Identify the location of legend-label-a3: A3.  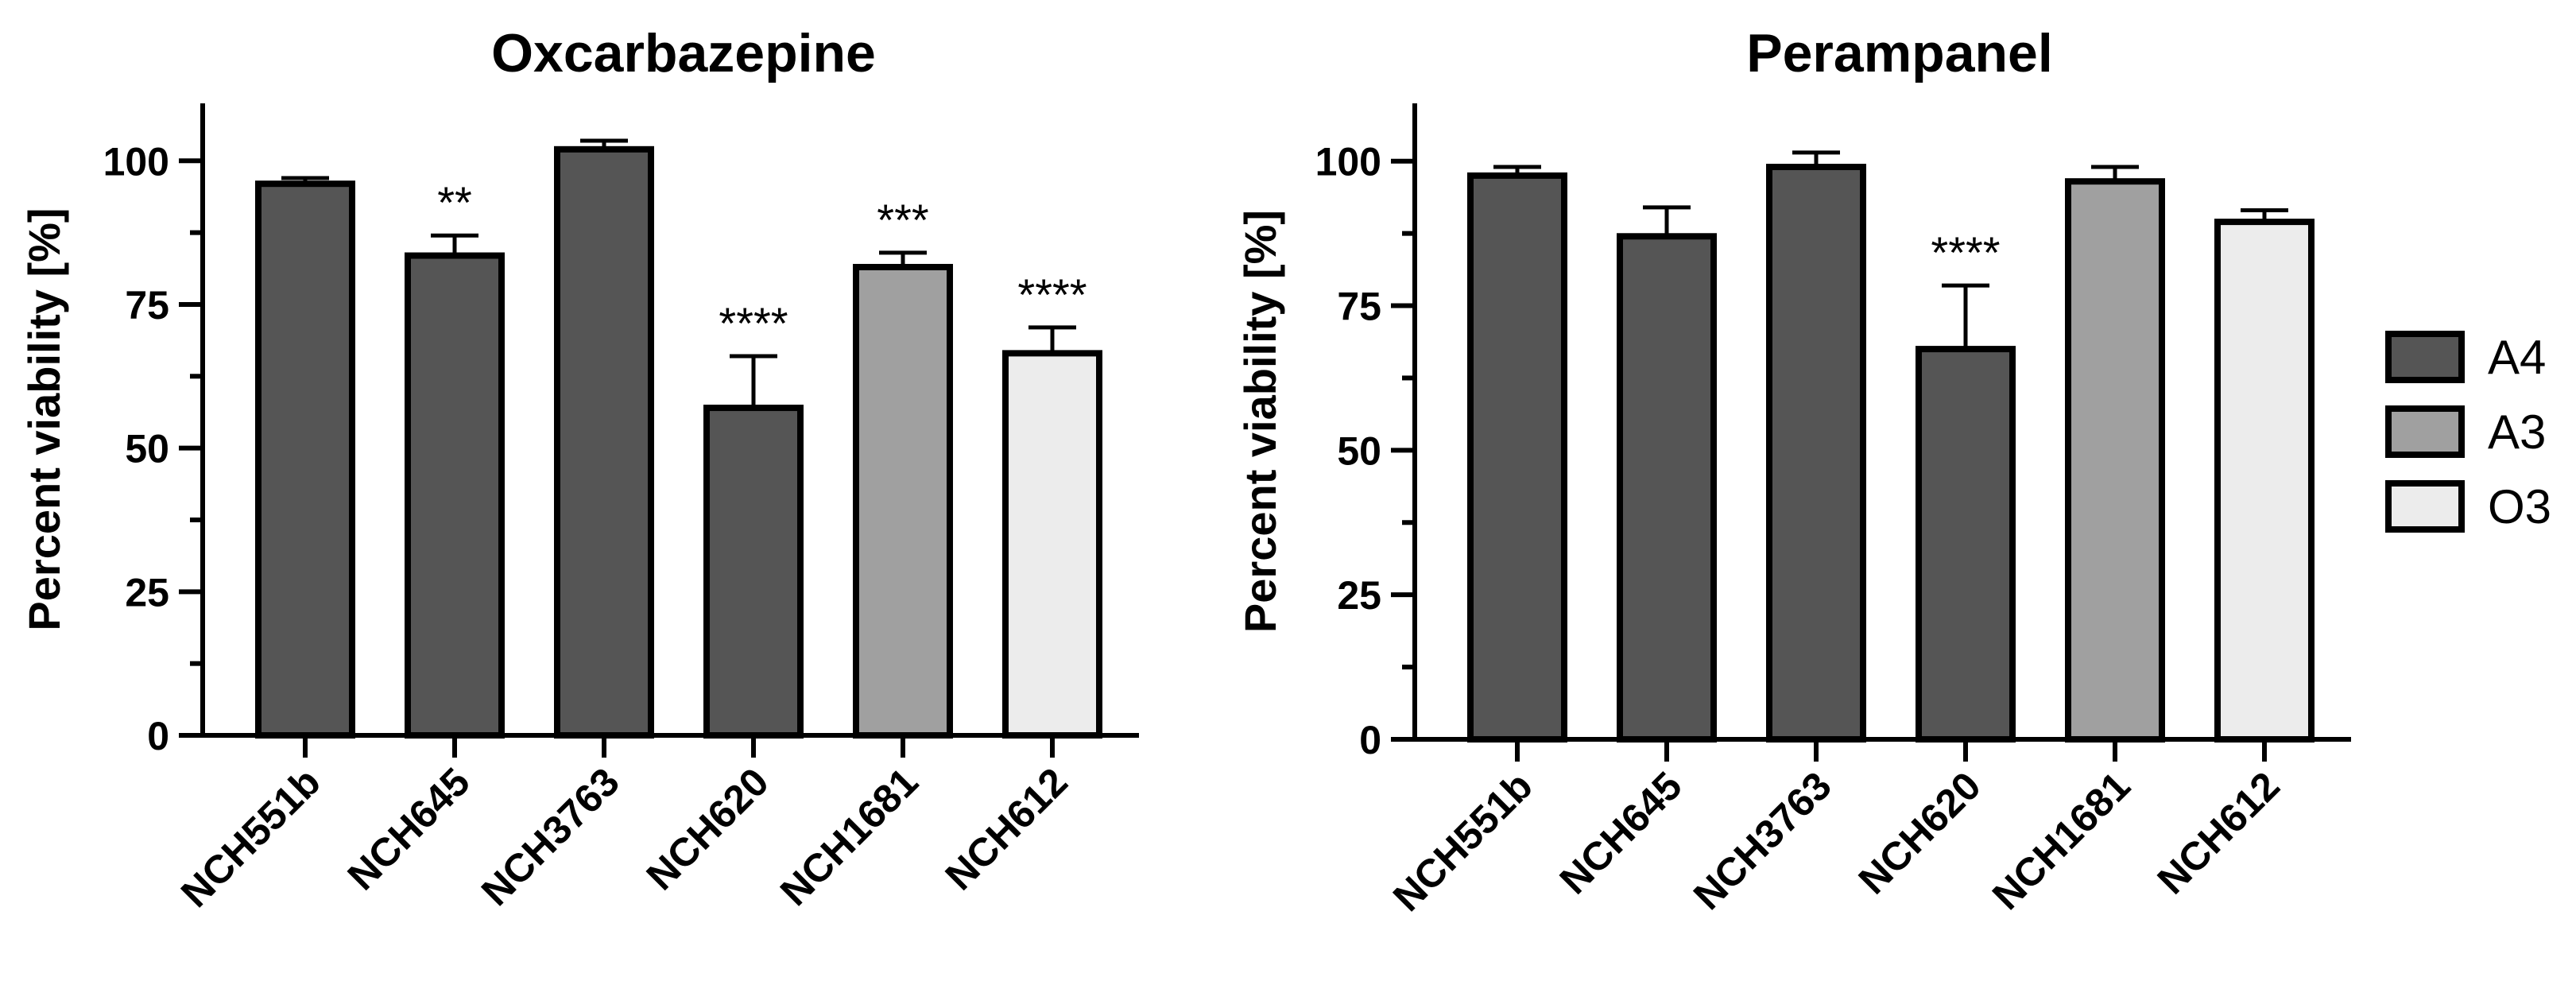
(2517, 432).